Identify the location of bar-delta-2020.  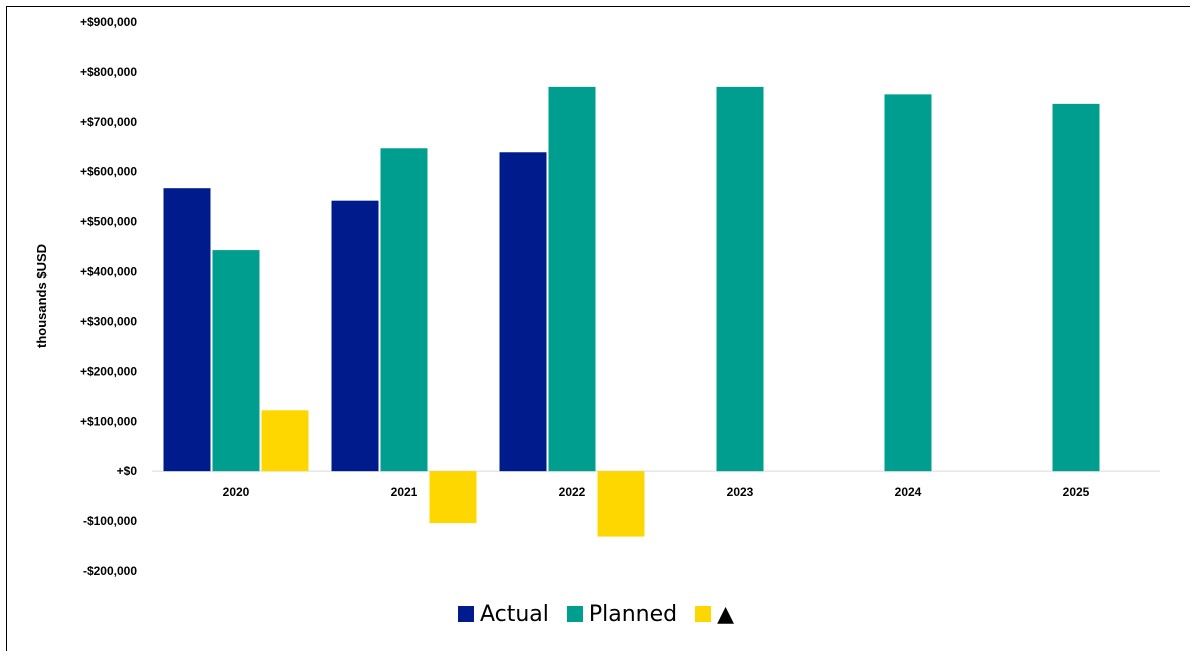
(285, 441).